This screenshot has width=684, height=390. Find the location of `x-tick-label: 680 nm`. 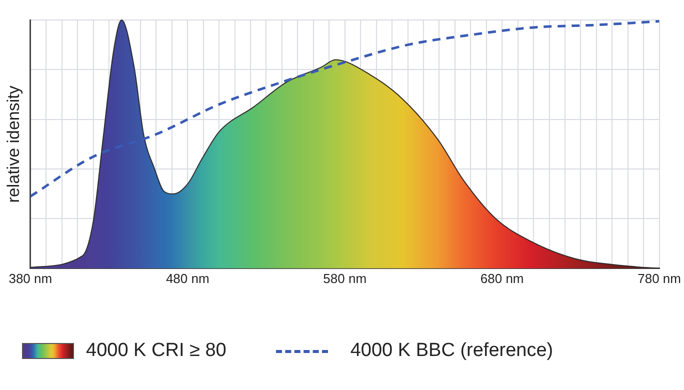

x-tick-label: 680 nm is located at coordinates (502, 278).